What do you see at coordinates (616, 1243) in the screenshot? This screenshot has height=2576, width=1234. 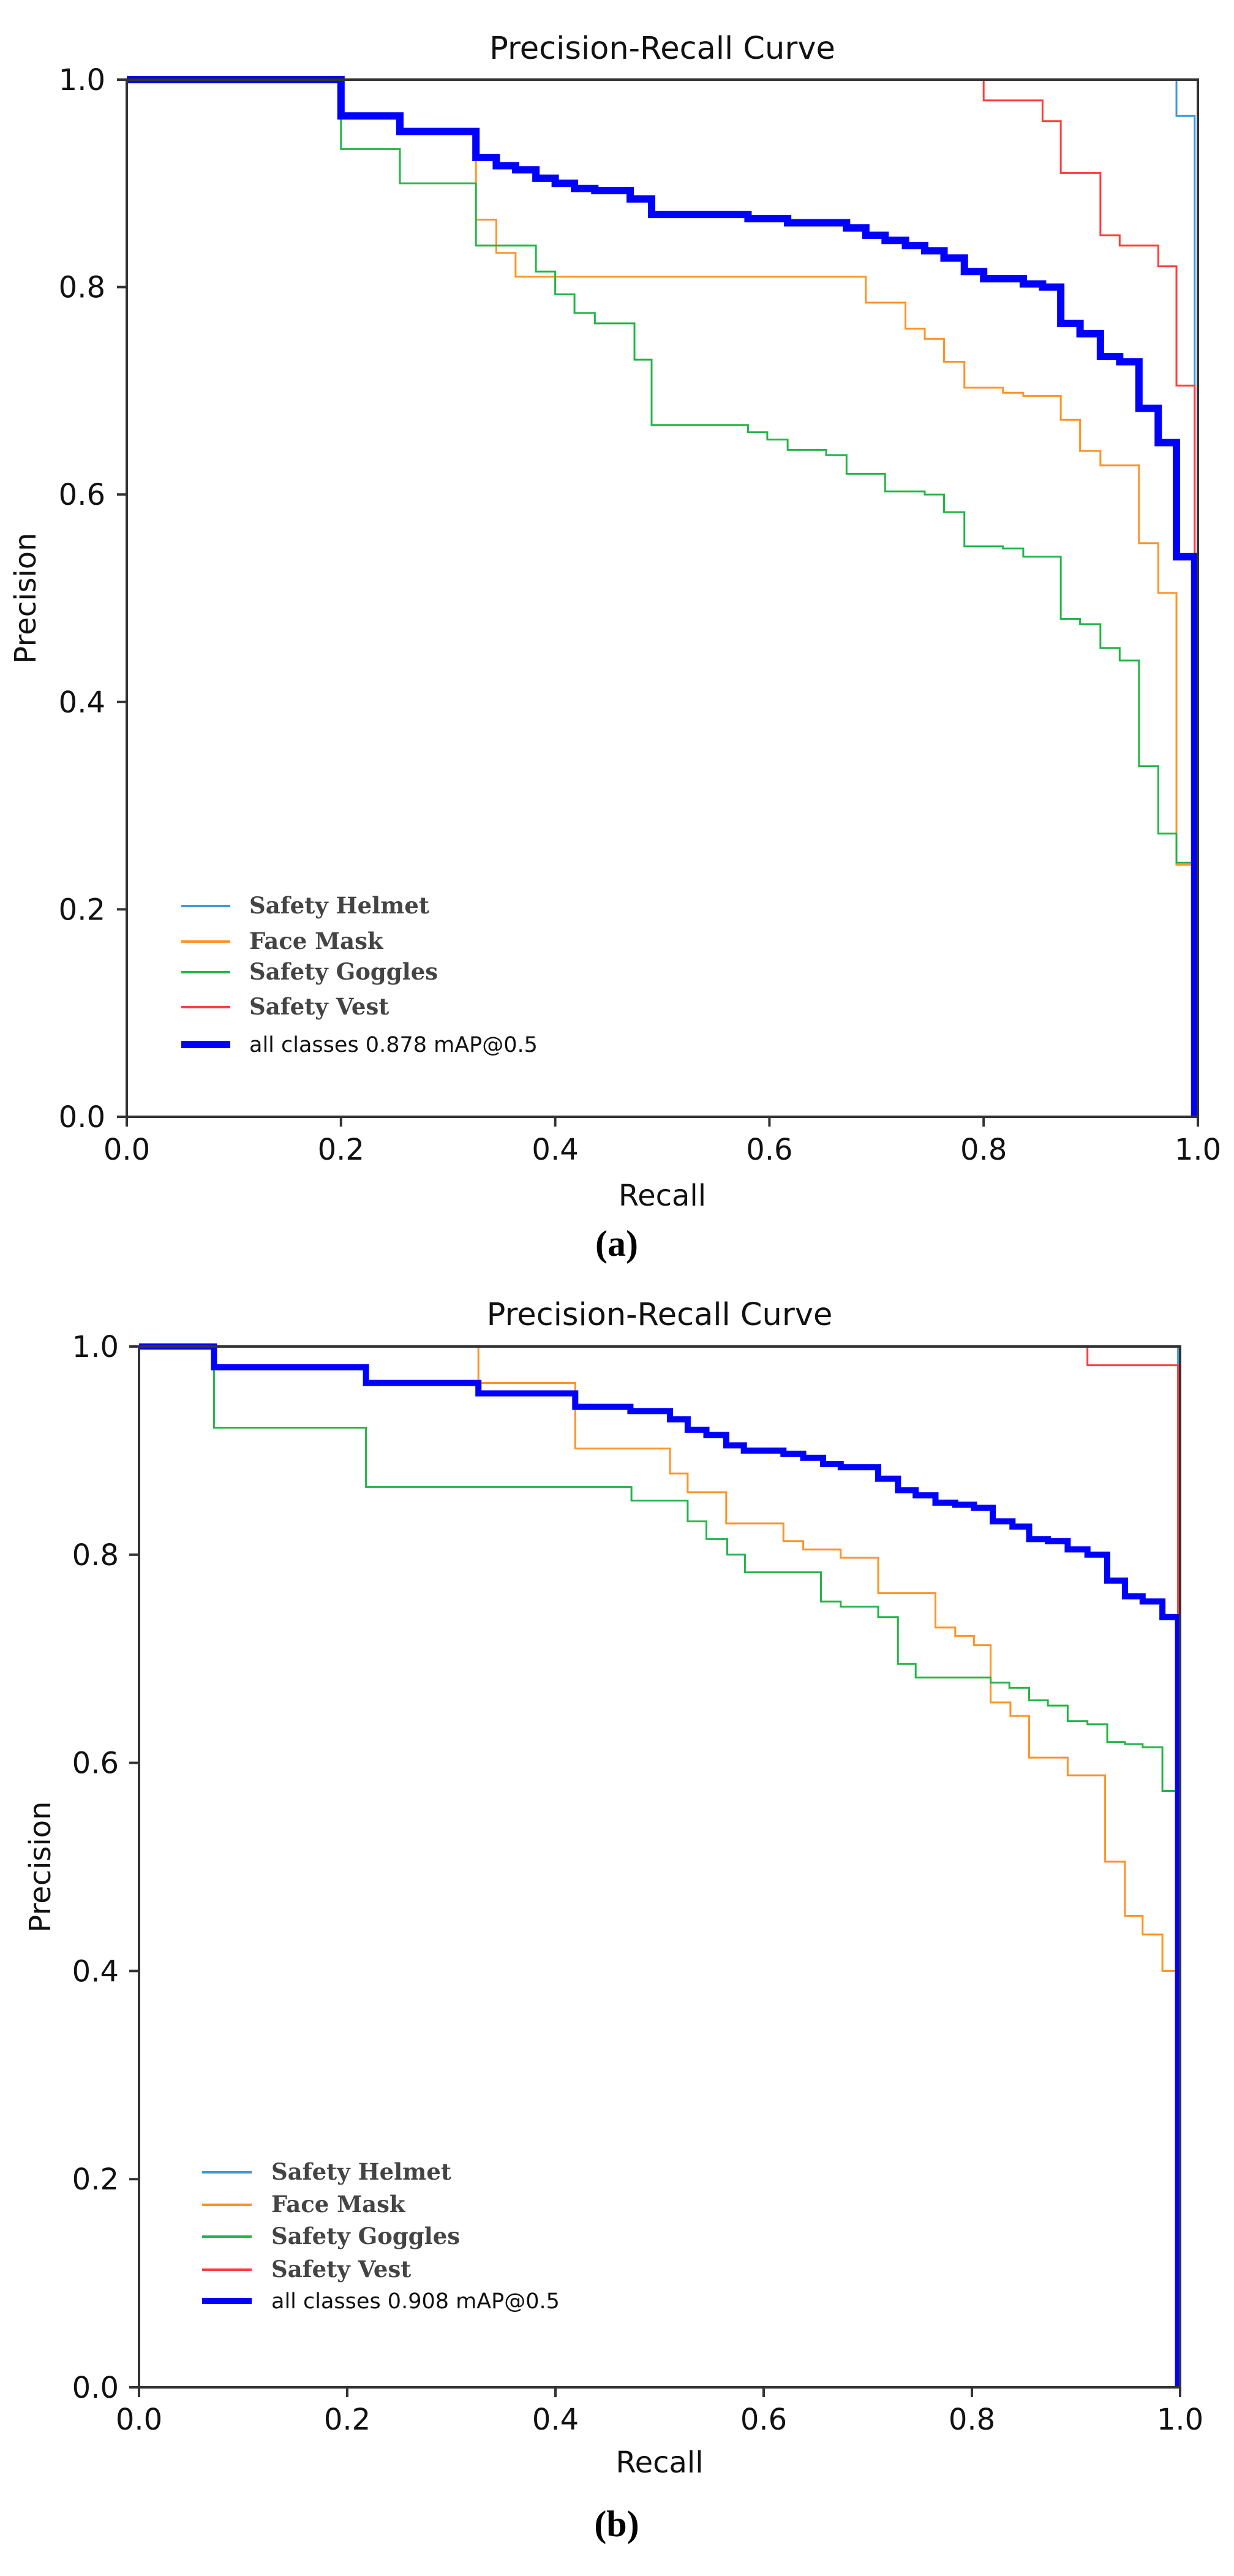 I see `subfigure-caption: (a)` at bounding box center [616, 1243].